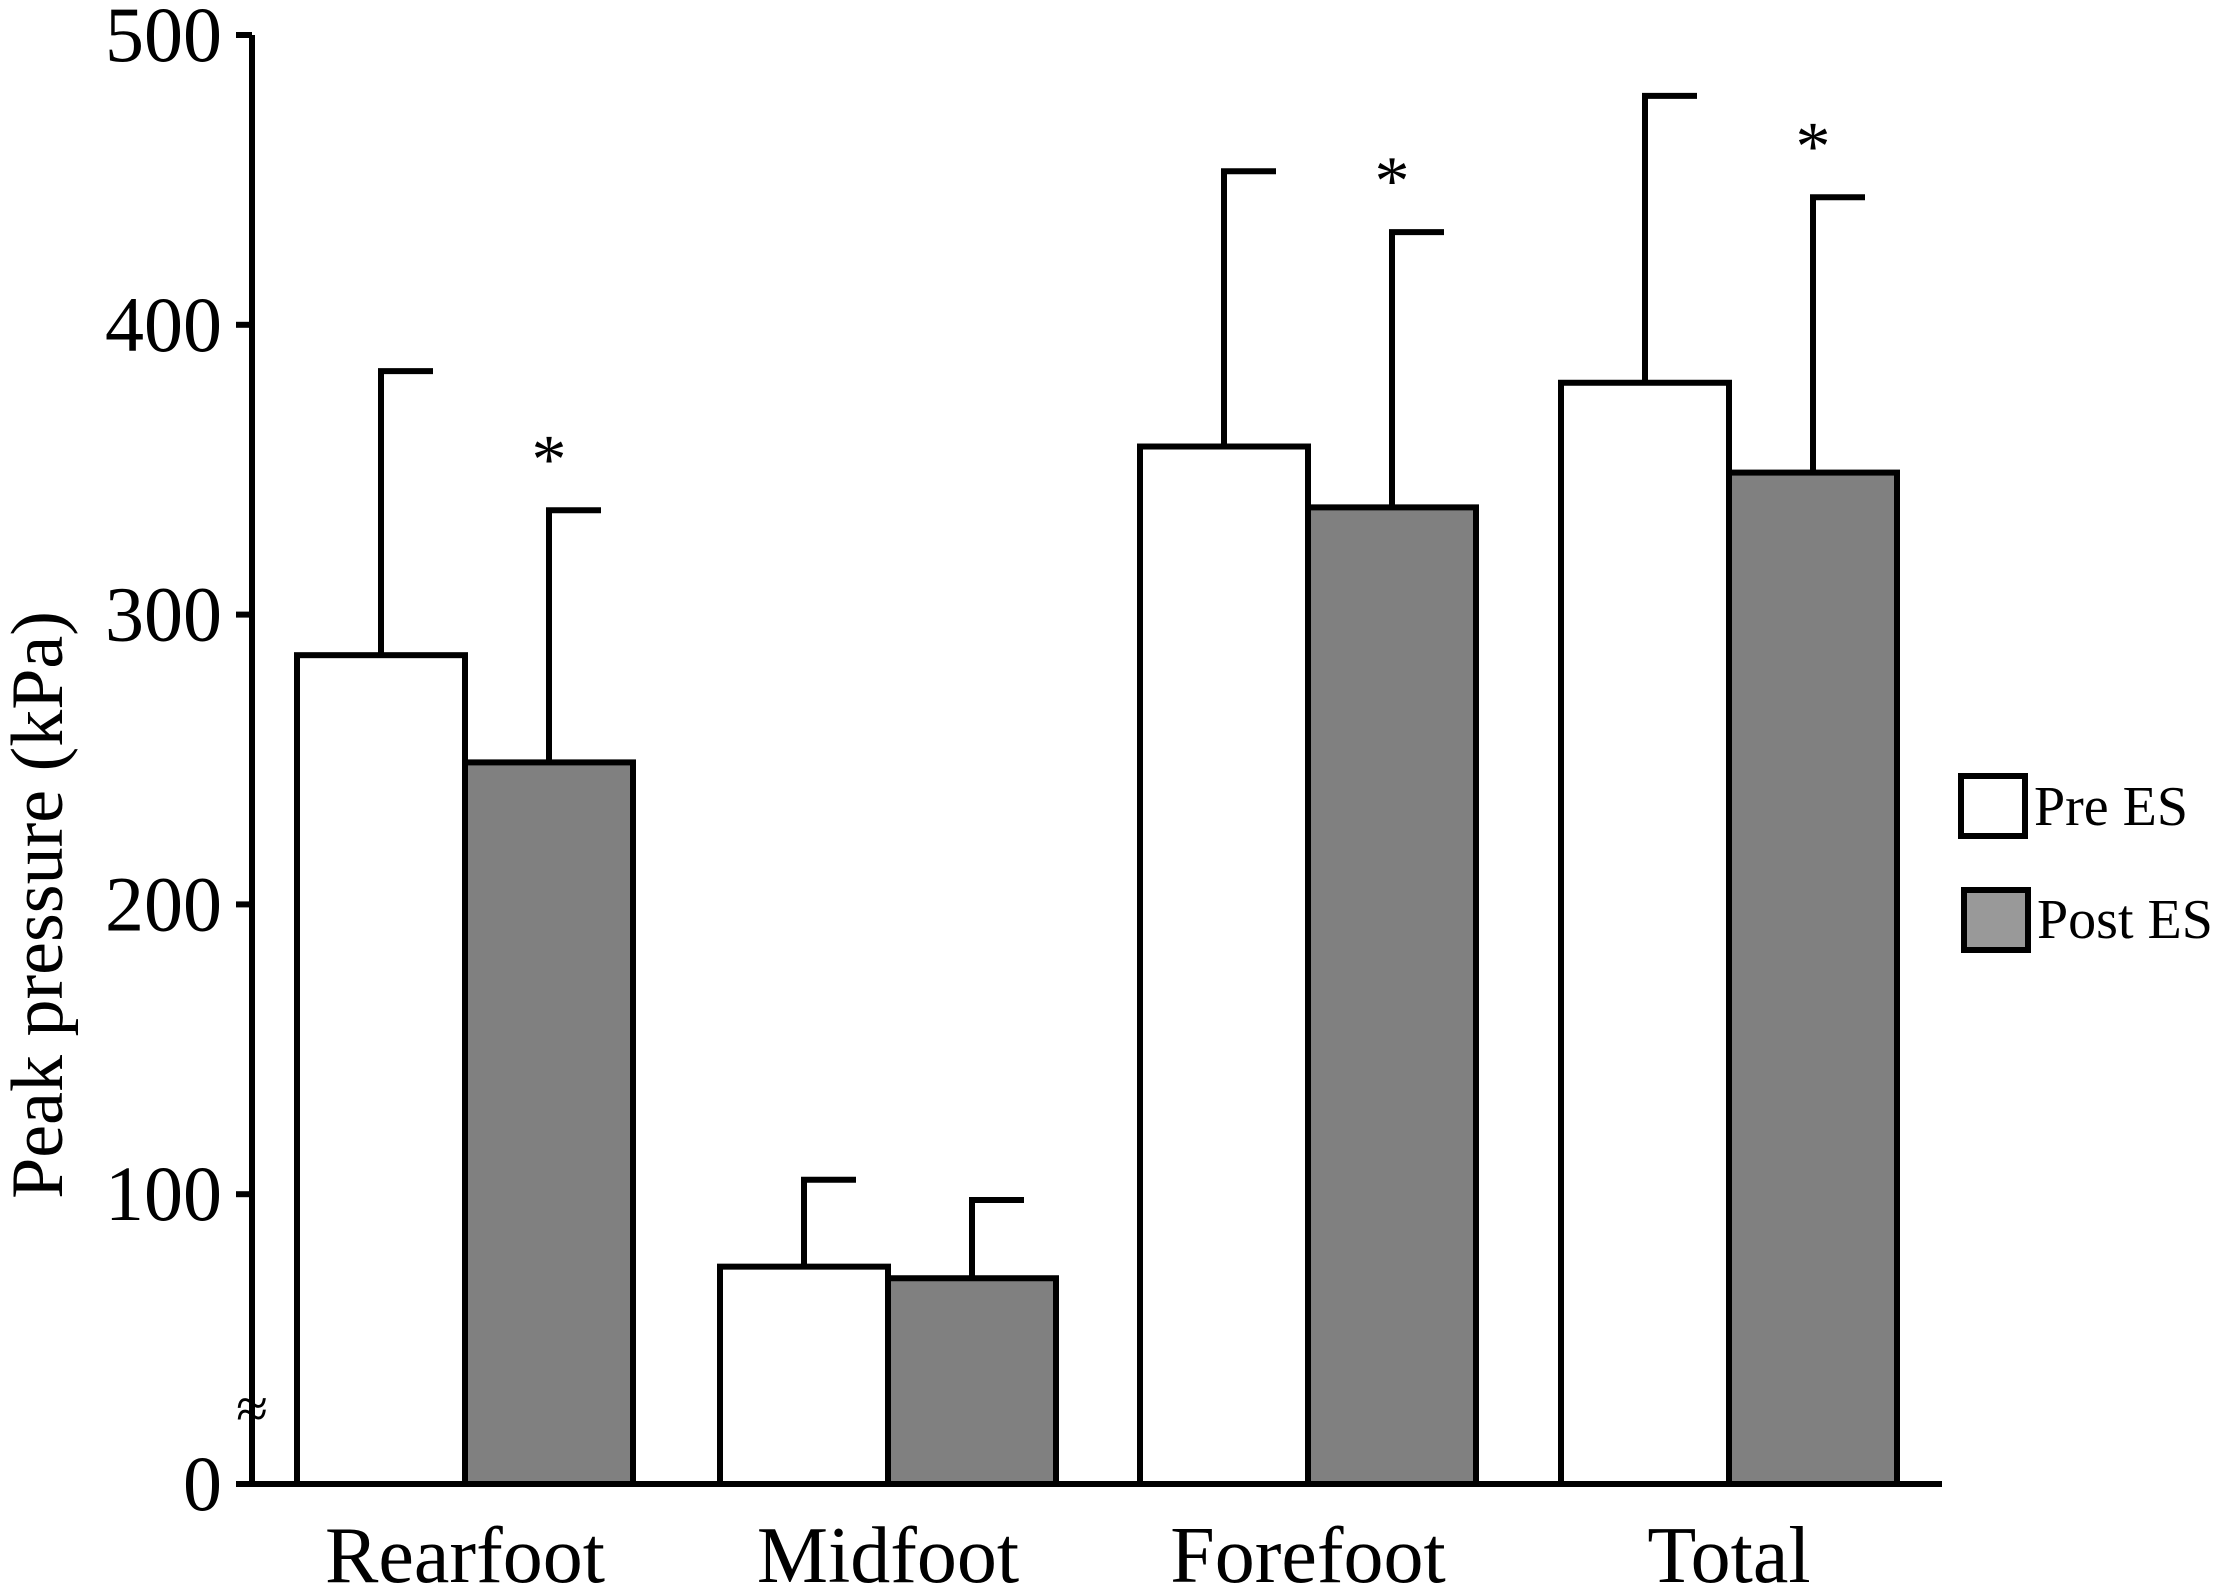 Image resolution: width=2220 pixels, height=1596 pixels. I want to click on legend-label-pre: Pre ES, so click(2111, 807).